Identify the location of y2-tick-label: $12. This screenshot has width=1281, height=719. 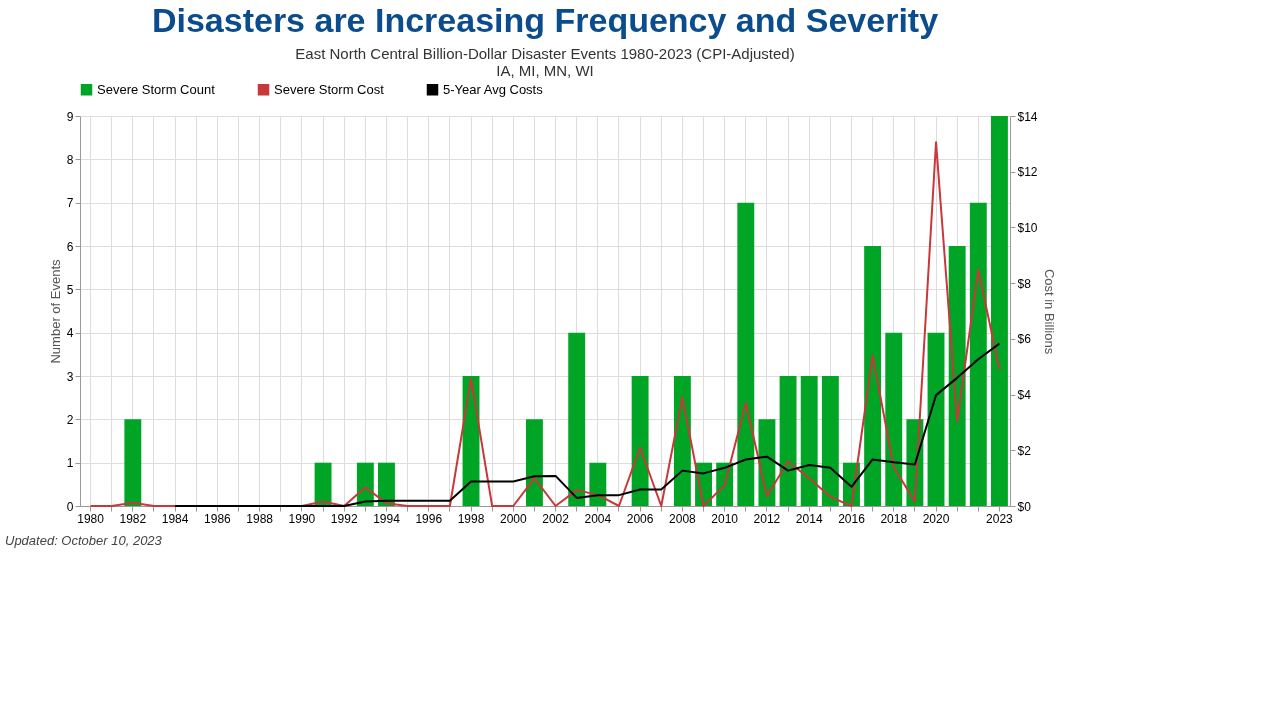
(1027, 172).